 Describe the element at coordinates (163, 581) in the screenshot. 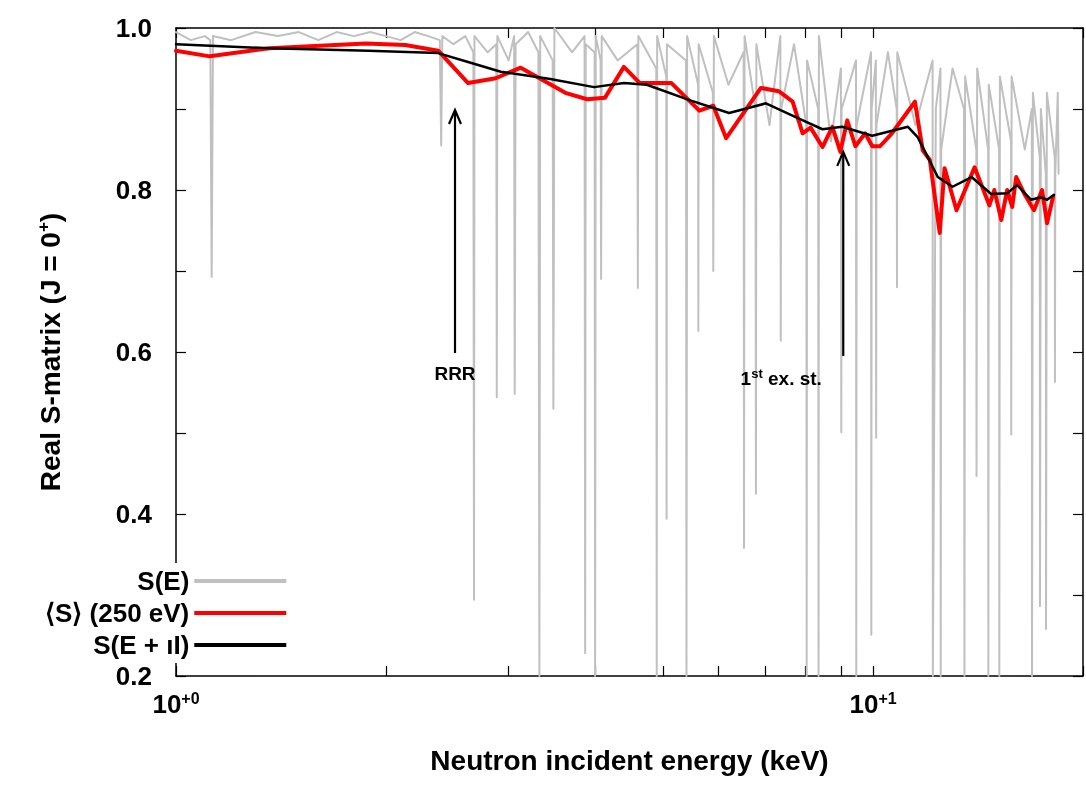

I see `legend-label: S(E)` at that location.